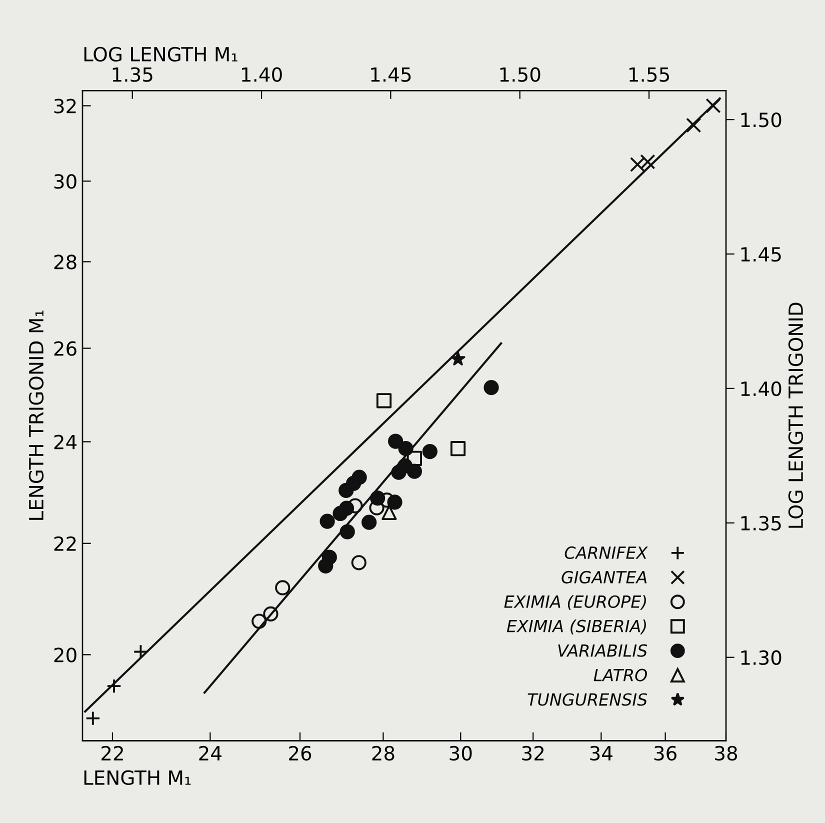 The width and height of the screenshot is (825, 823). What do you see at coordinates (65, 655) in the screenshot?
I see `y-tick-label: 20` at bounding box center [65, 655].